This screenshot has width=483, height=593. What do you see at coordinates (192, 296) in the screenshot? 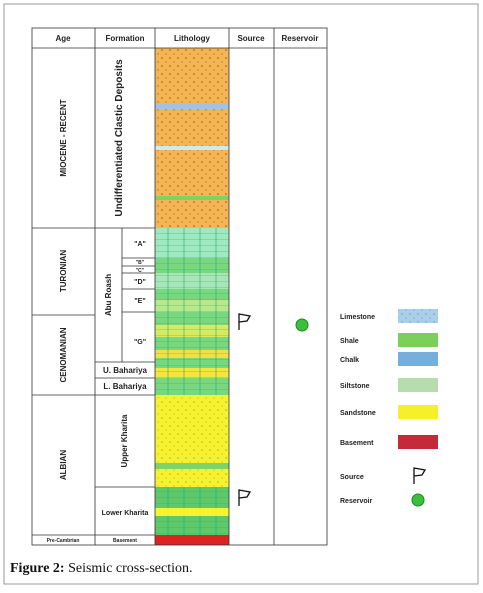
I see `lithology` at bounding box center [192, 296].